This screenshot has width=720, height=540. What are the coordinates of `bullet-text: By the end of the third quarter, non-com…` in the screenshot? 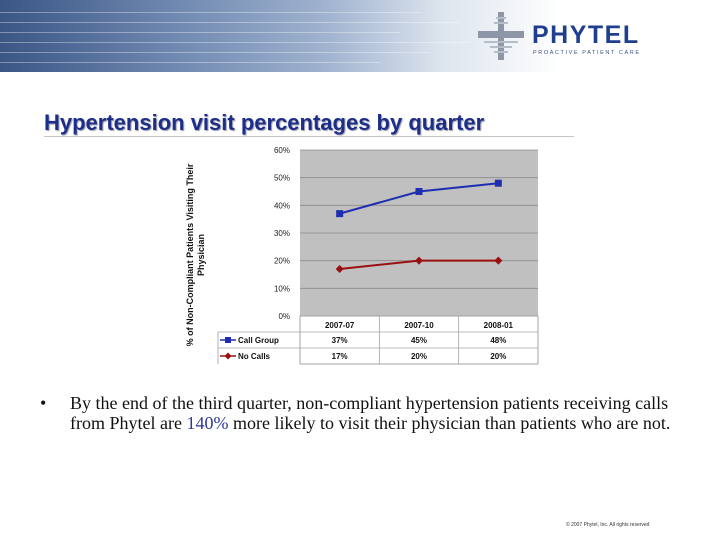 It's located at (380, 413).